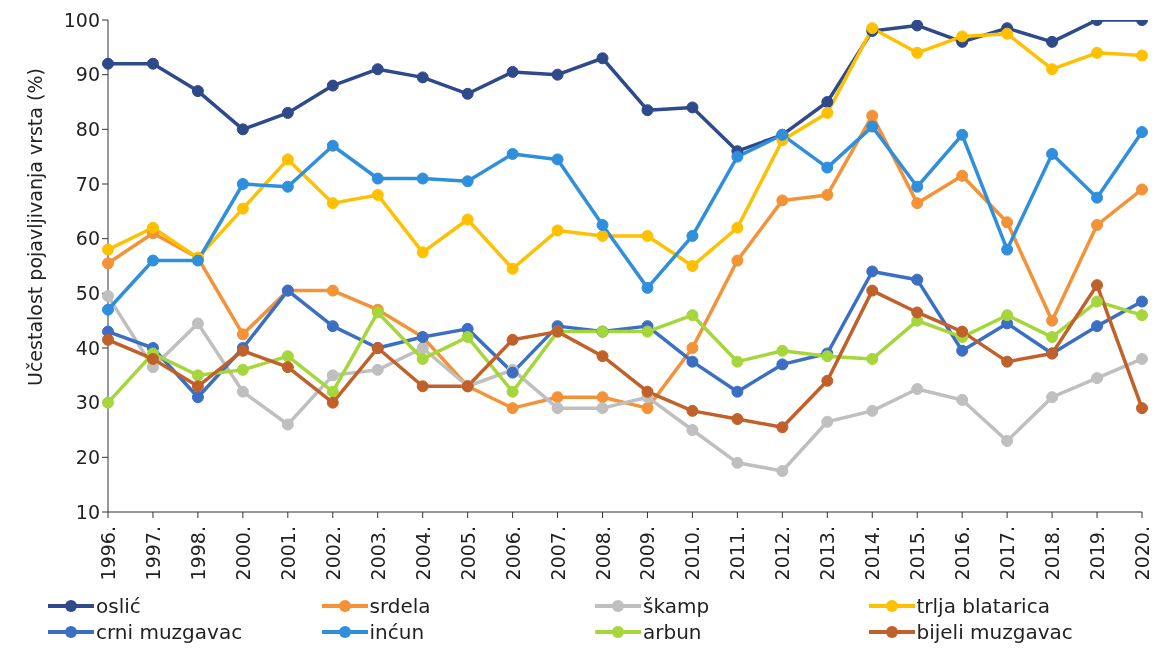 The height and width of the screenshot is (658, 1164). I want to click on x-tick-label: 2009., so click(647, 553).